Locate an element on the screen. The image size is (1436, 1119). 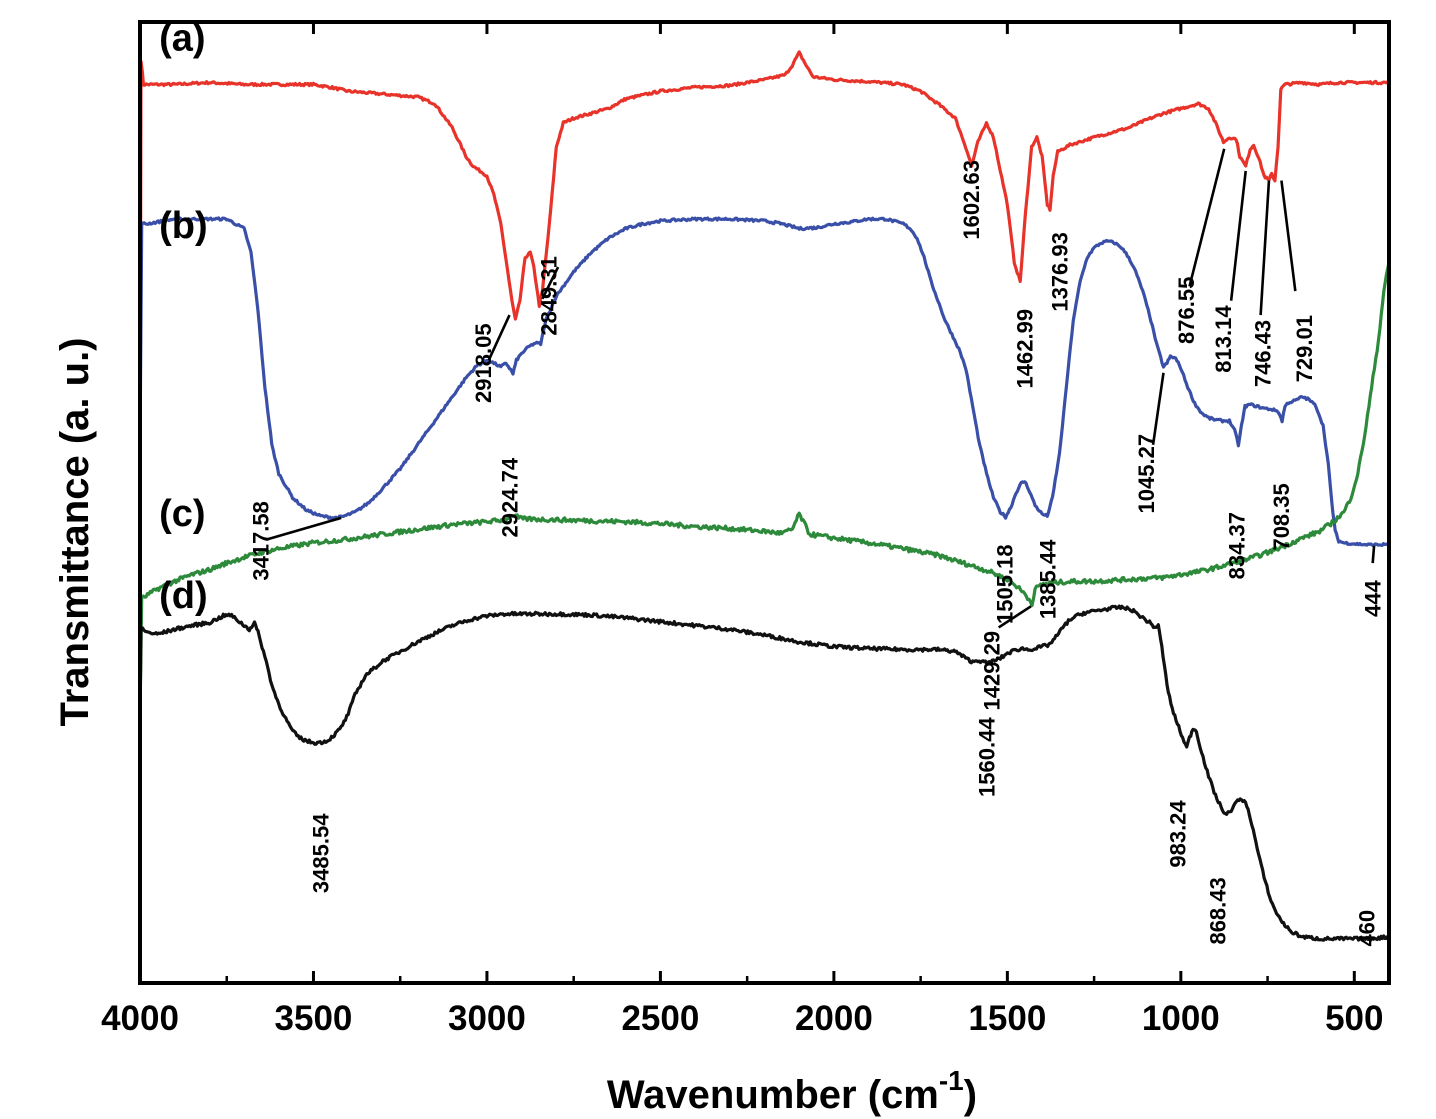
y-axis-label: Transmittance (a. u.) is located at coordinates (75, 532).